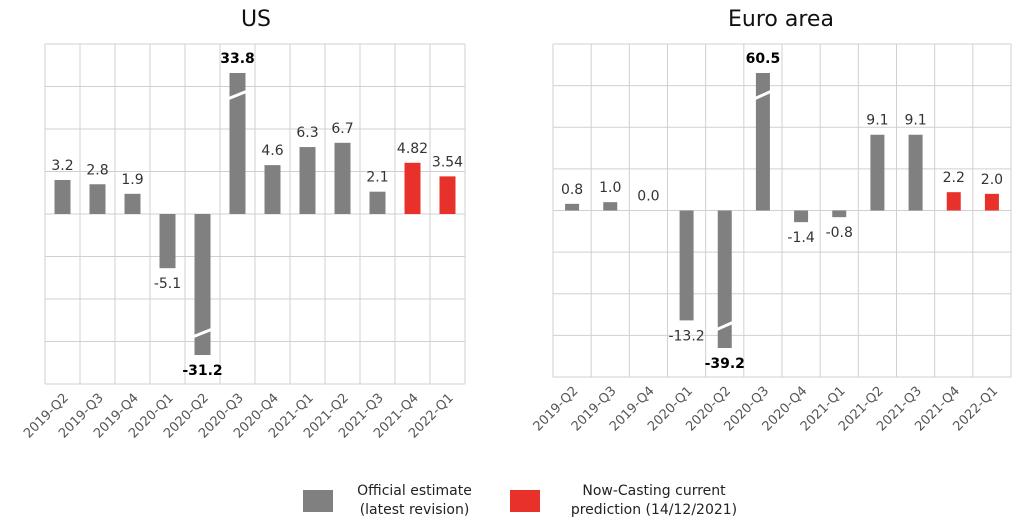 The height and width of the screenshot is (526, 1024). Describe the element at coordinates (167, 284) in the screenshot. I see `value-label: -5.1` at that location.